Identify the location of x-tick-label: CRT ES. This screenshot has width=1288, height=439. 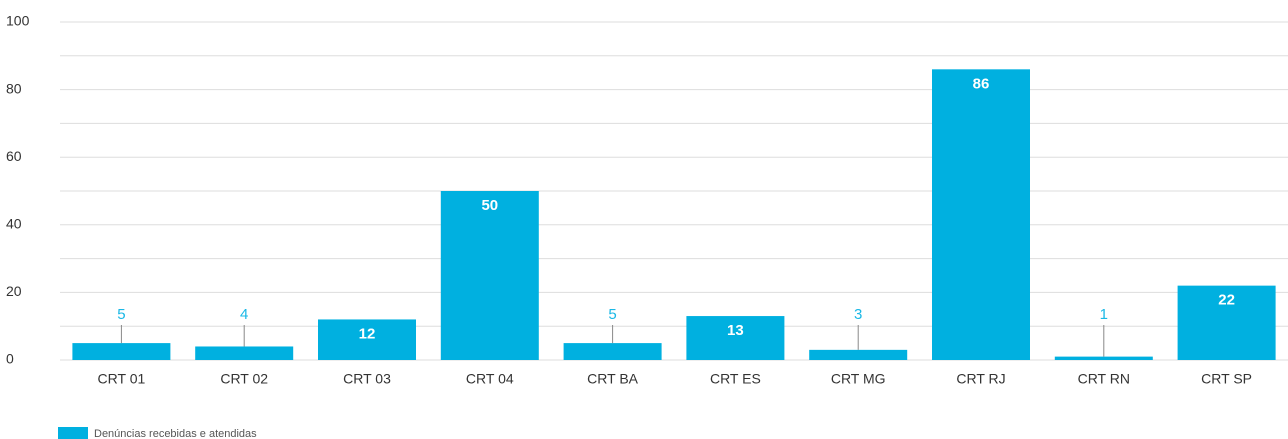
(735, 379).